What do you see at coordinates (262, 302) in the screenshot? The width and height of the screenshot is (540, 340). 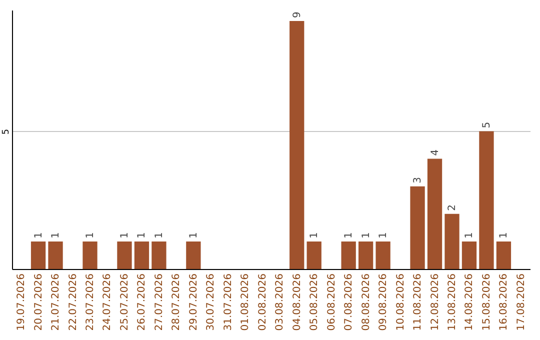 I see `x-tick-label: 02.08.2026` at bounding box center [262, 302].